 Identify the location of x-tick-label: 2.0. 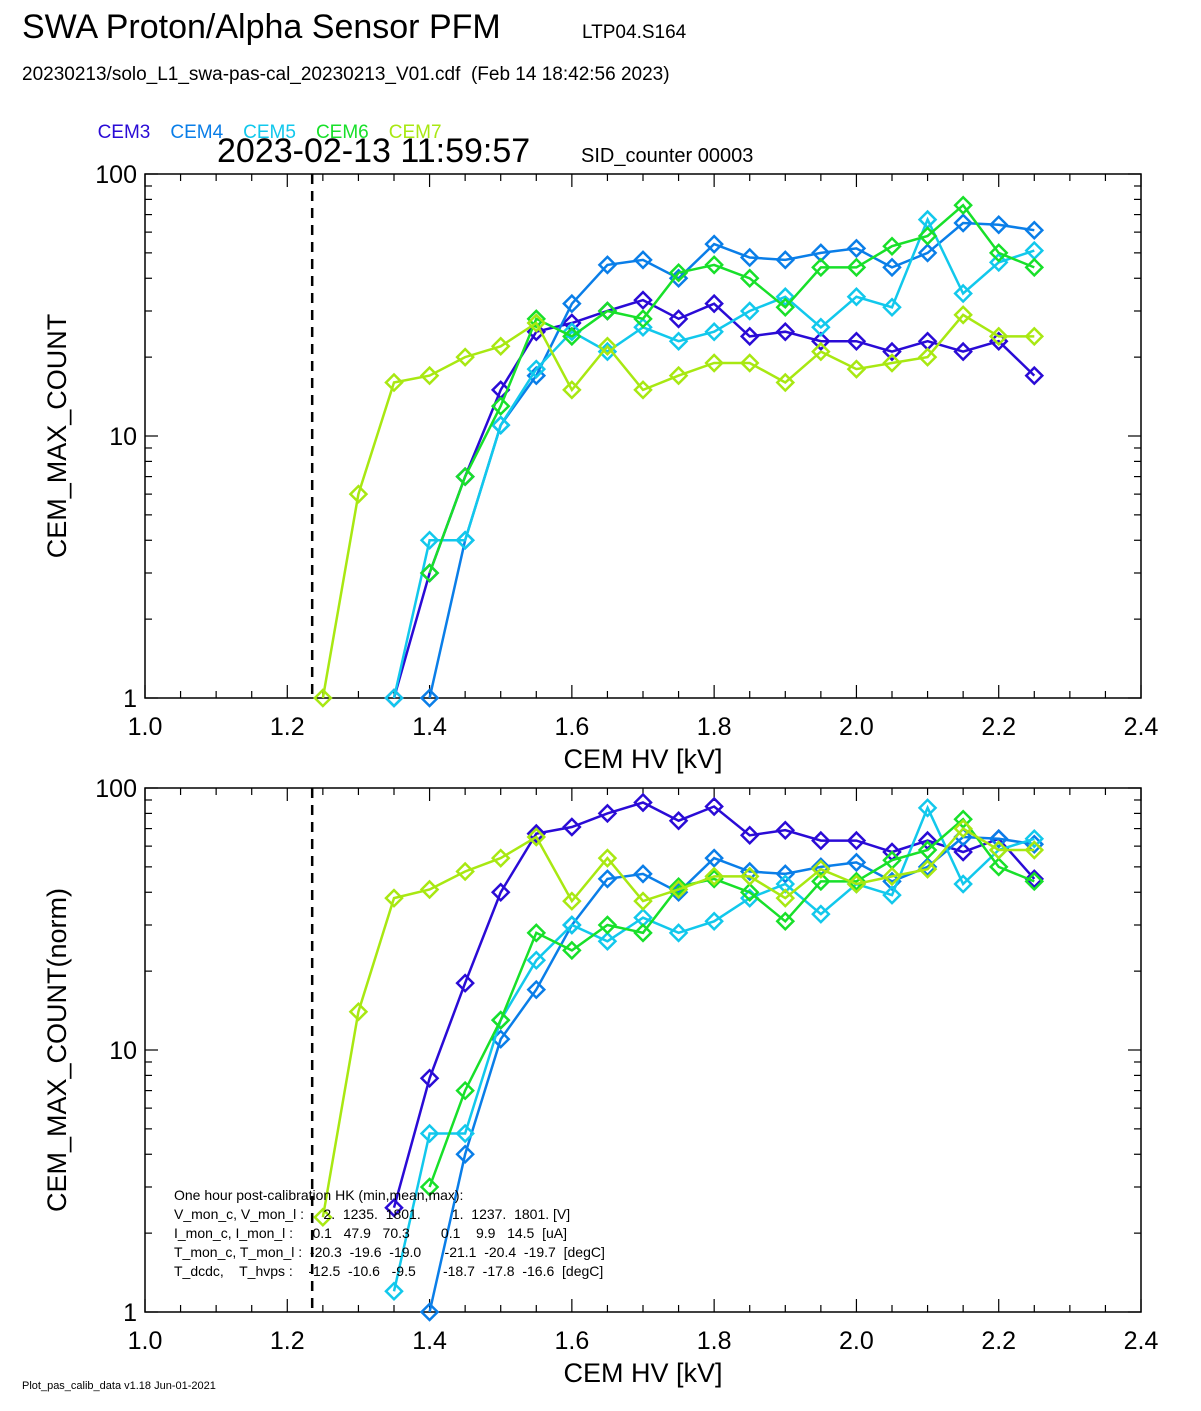
(856, 1341).